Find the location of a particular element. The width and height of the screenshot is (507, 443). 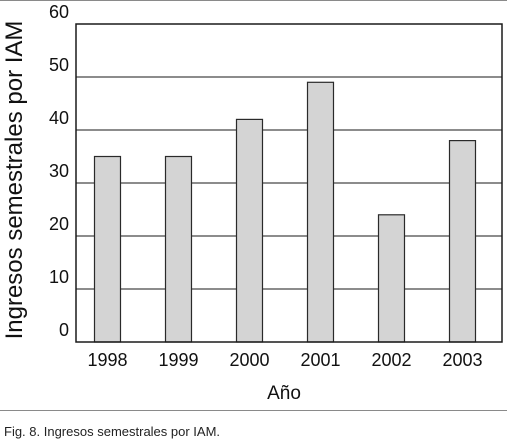

y-tick-label: 0 is located at coordinates (64, 330).